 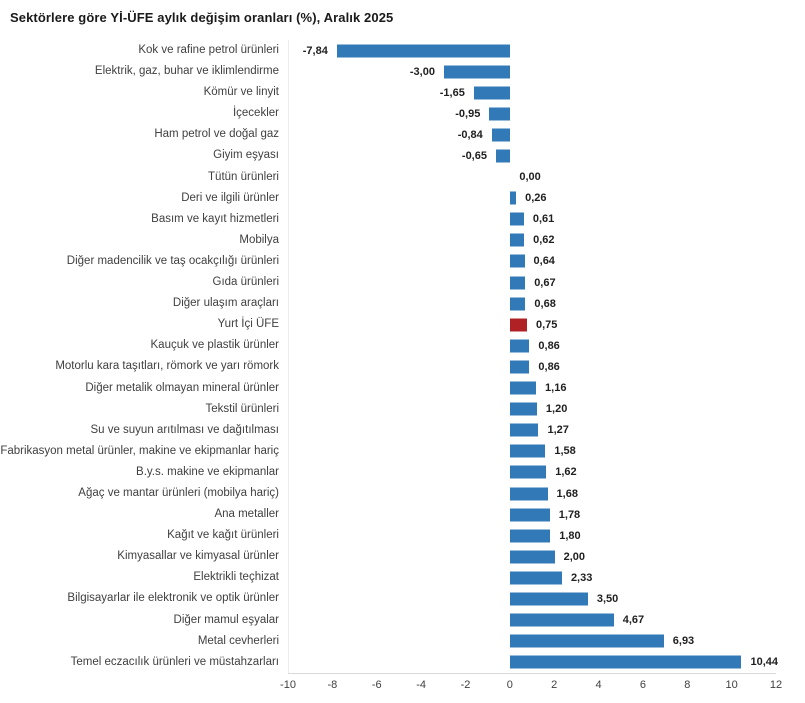 What do you see at coordinates (238, 640) in the screenshot?
I see `category-label: Metal cevherleri` at bounding box center [238, 640].